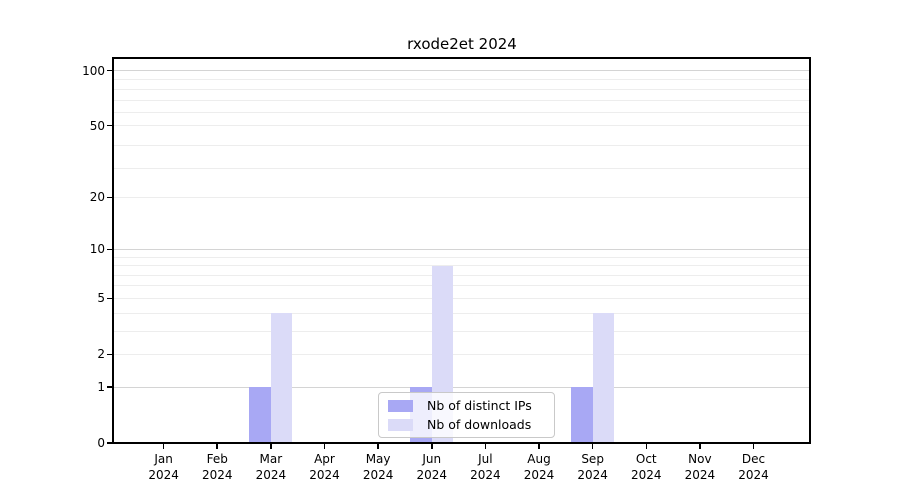 This screenshot has height=500, width=900. What do you see at coordinates (466, 415) in the screenshot?
I see `legend: Nb of distinct IPs Nb of downloads` at bounding box center [466, 415].